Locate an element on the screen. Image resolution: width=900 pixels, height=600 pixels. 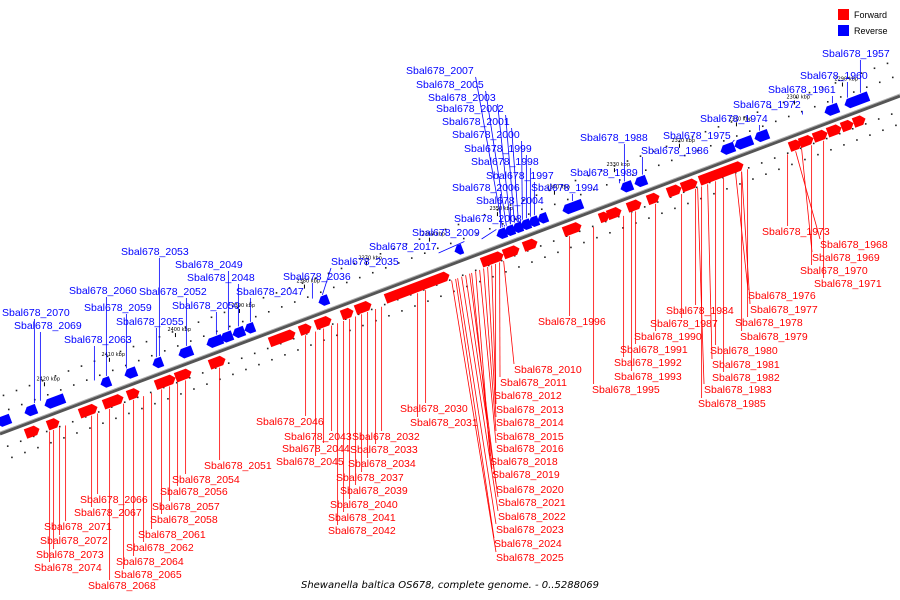
gene-label-sbal678_1972: Sbal678_1972 is located at coordinates (767, 105).